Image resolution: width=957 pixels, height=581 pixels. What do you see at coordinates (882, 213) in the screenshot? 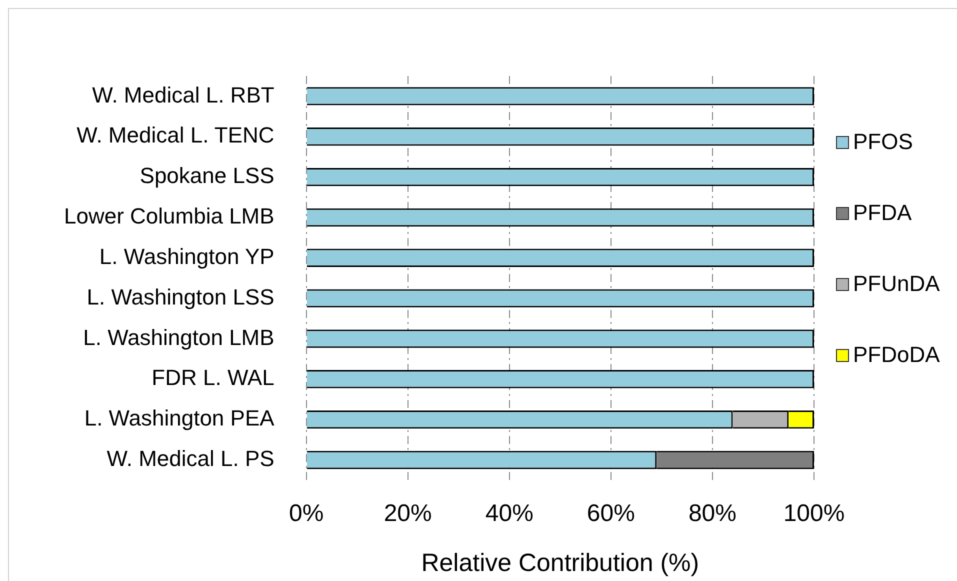
I see `legend-label: PFDA` at bounding box center [882, 213].